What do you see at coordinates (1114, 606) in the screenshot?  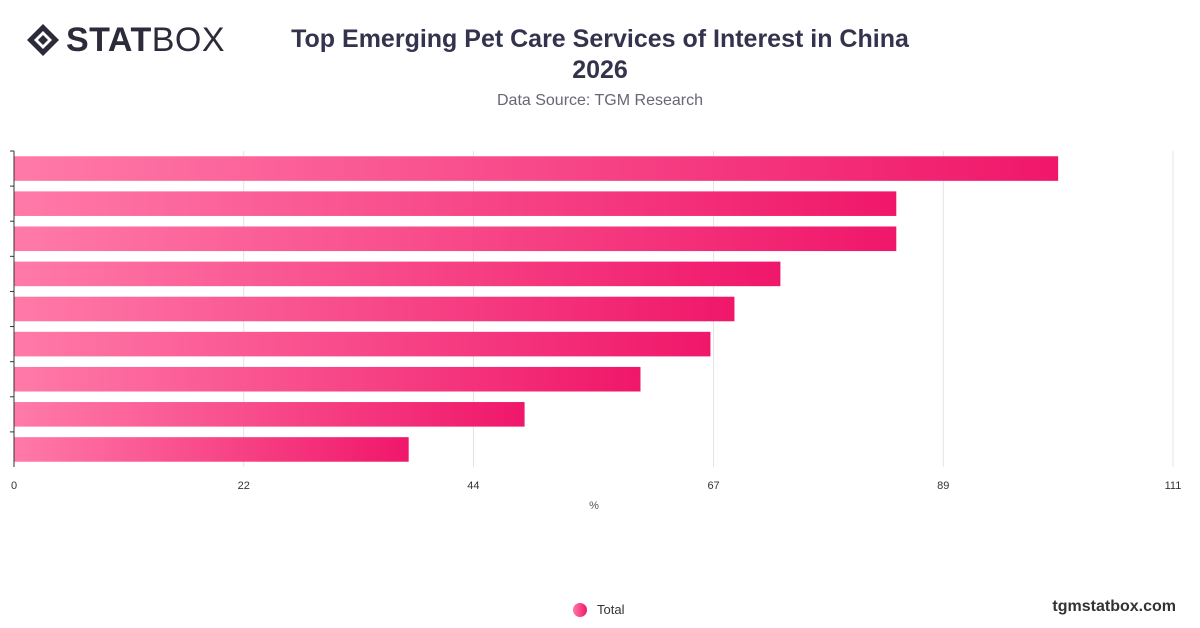 I see `brand-url: tgmstatbox.com` at bounding box center [1114, 606].